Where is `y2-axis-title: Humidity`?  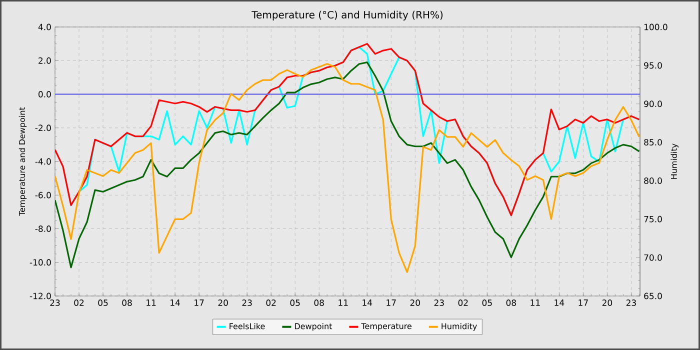
y2-axis-title: Humidity is located at coordinates (674, 161).